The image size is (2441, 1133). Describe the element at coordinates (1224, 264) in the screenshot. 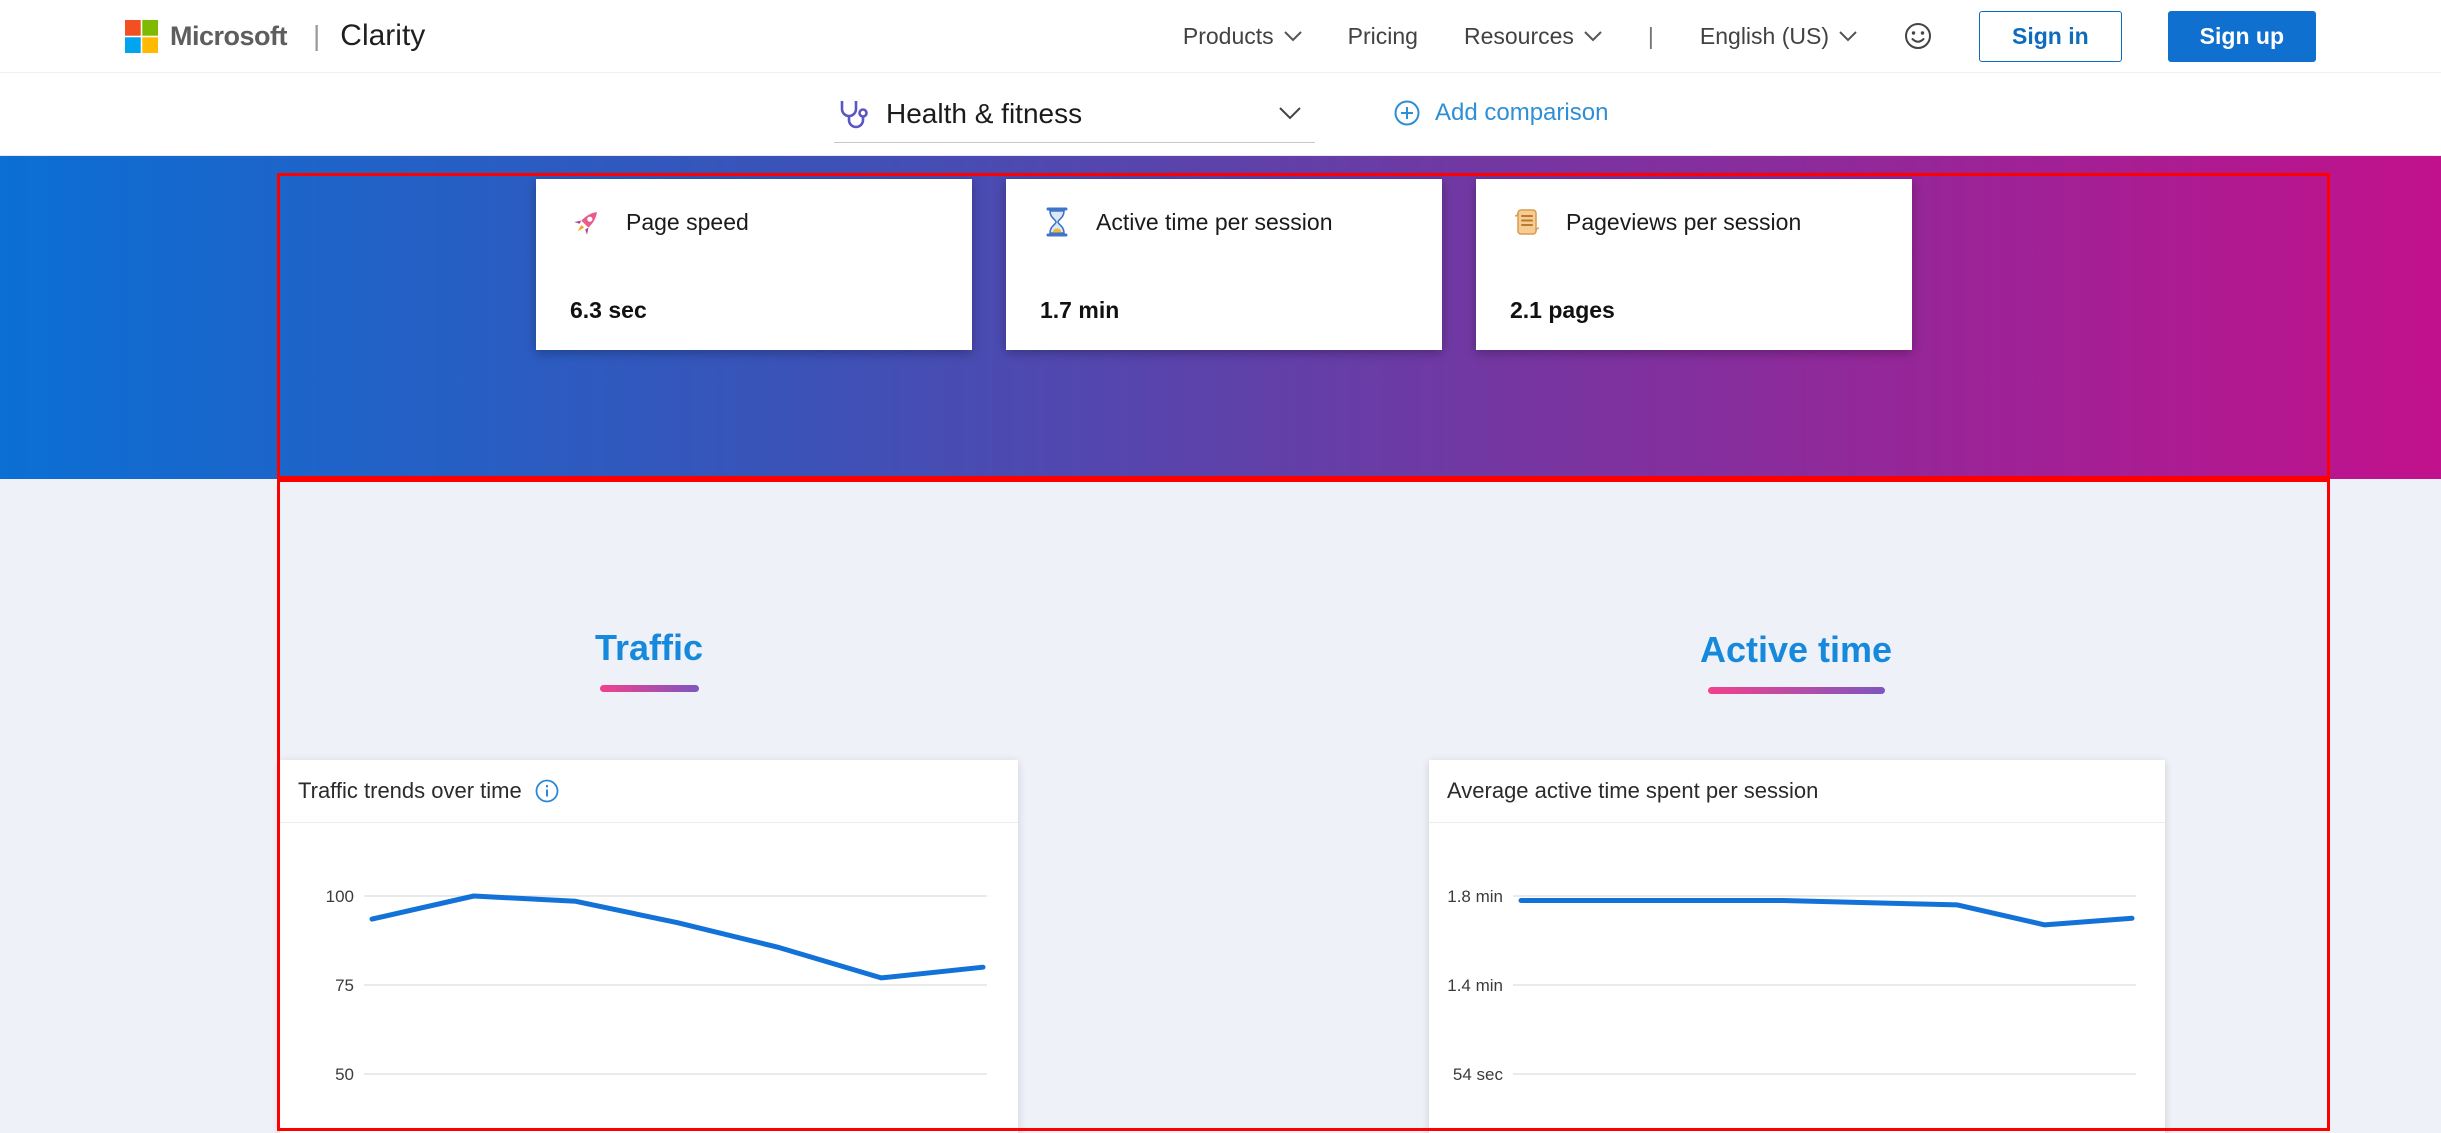

I see `metric-card-active-time: Active time per session 1.7 min` at that location.